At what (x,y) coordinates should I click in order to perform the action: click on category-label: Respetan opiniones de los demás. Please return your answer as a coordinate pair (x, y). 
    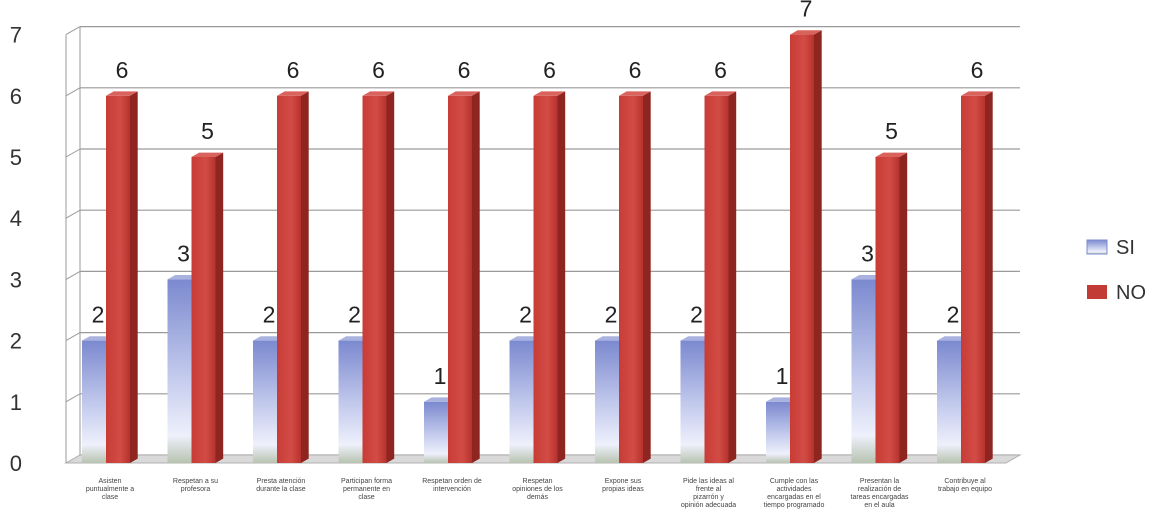
    Looking at the image, I should click on (537, 489).